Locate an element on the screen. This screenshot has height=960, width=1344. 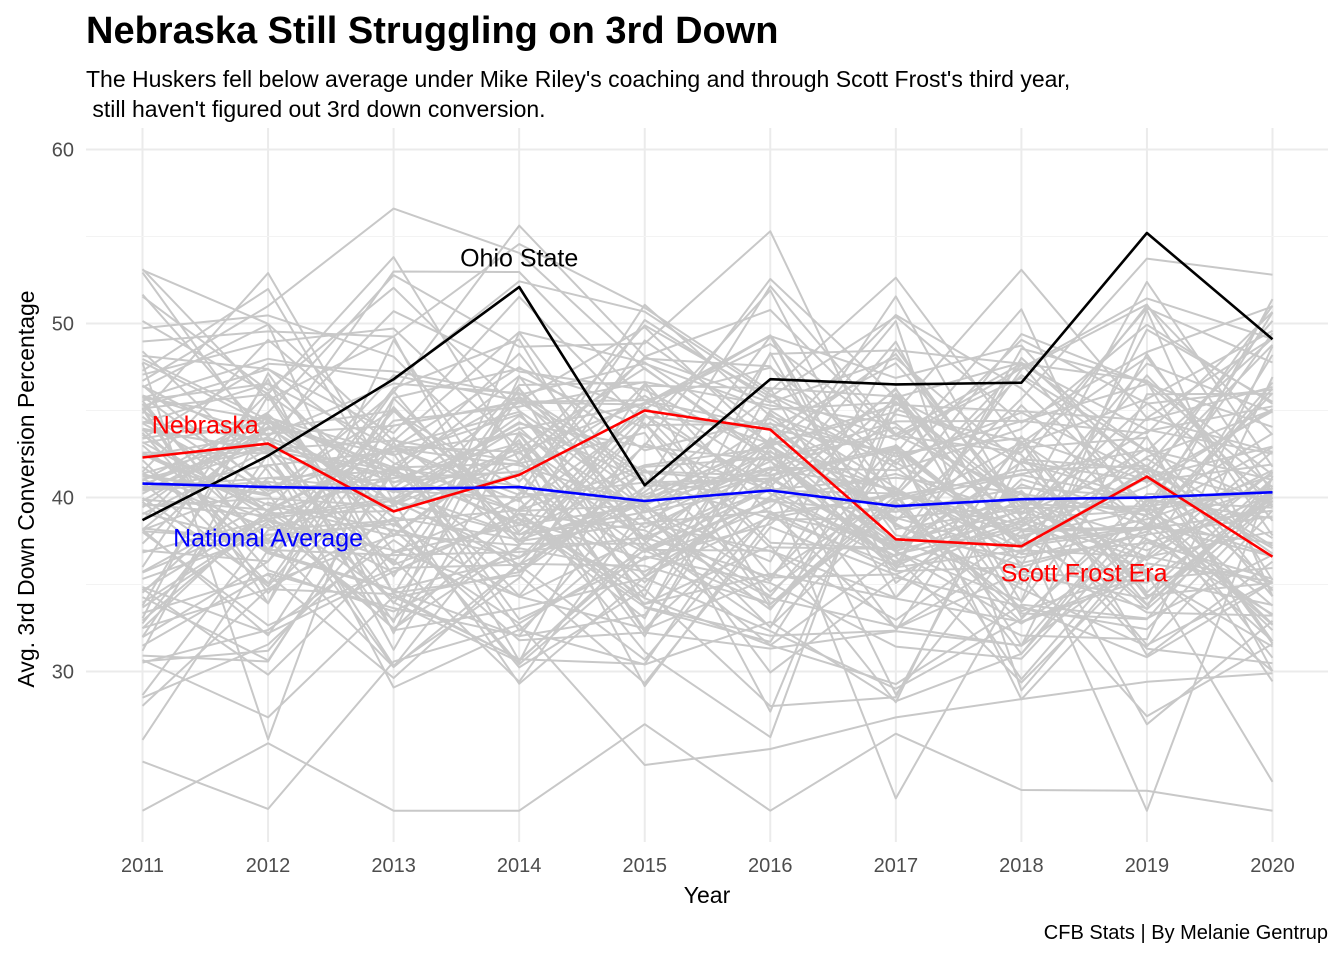
x-axis-title: Year is located at coordinates (707, 895).